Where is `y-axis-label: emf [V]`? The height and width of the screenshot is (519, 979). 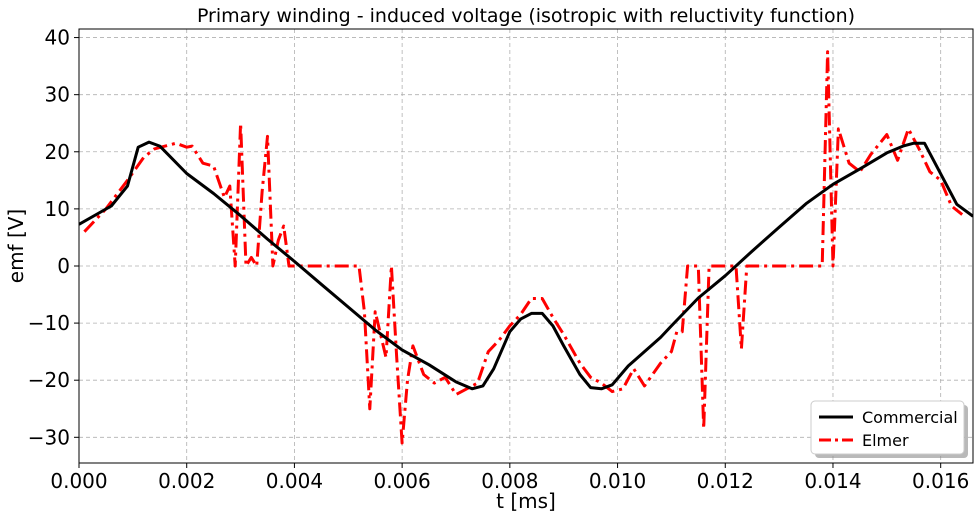 y-axis-label: emf [V] is located at coordinates (16, 246).